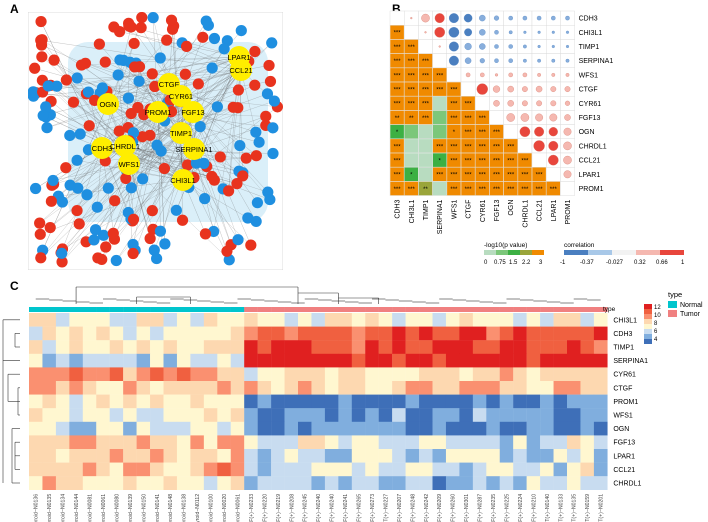 The width and height of the screenshot is (708, 522). I want to click on corr-col-label: WFS1, so click(454, 210).